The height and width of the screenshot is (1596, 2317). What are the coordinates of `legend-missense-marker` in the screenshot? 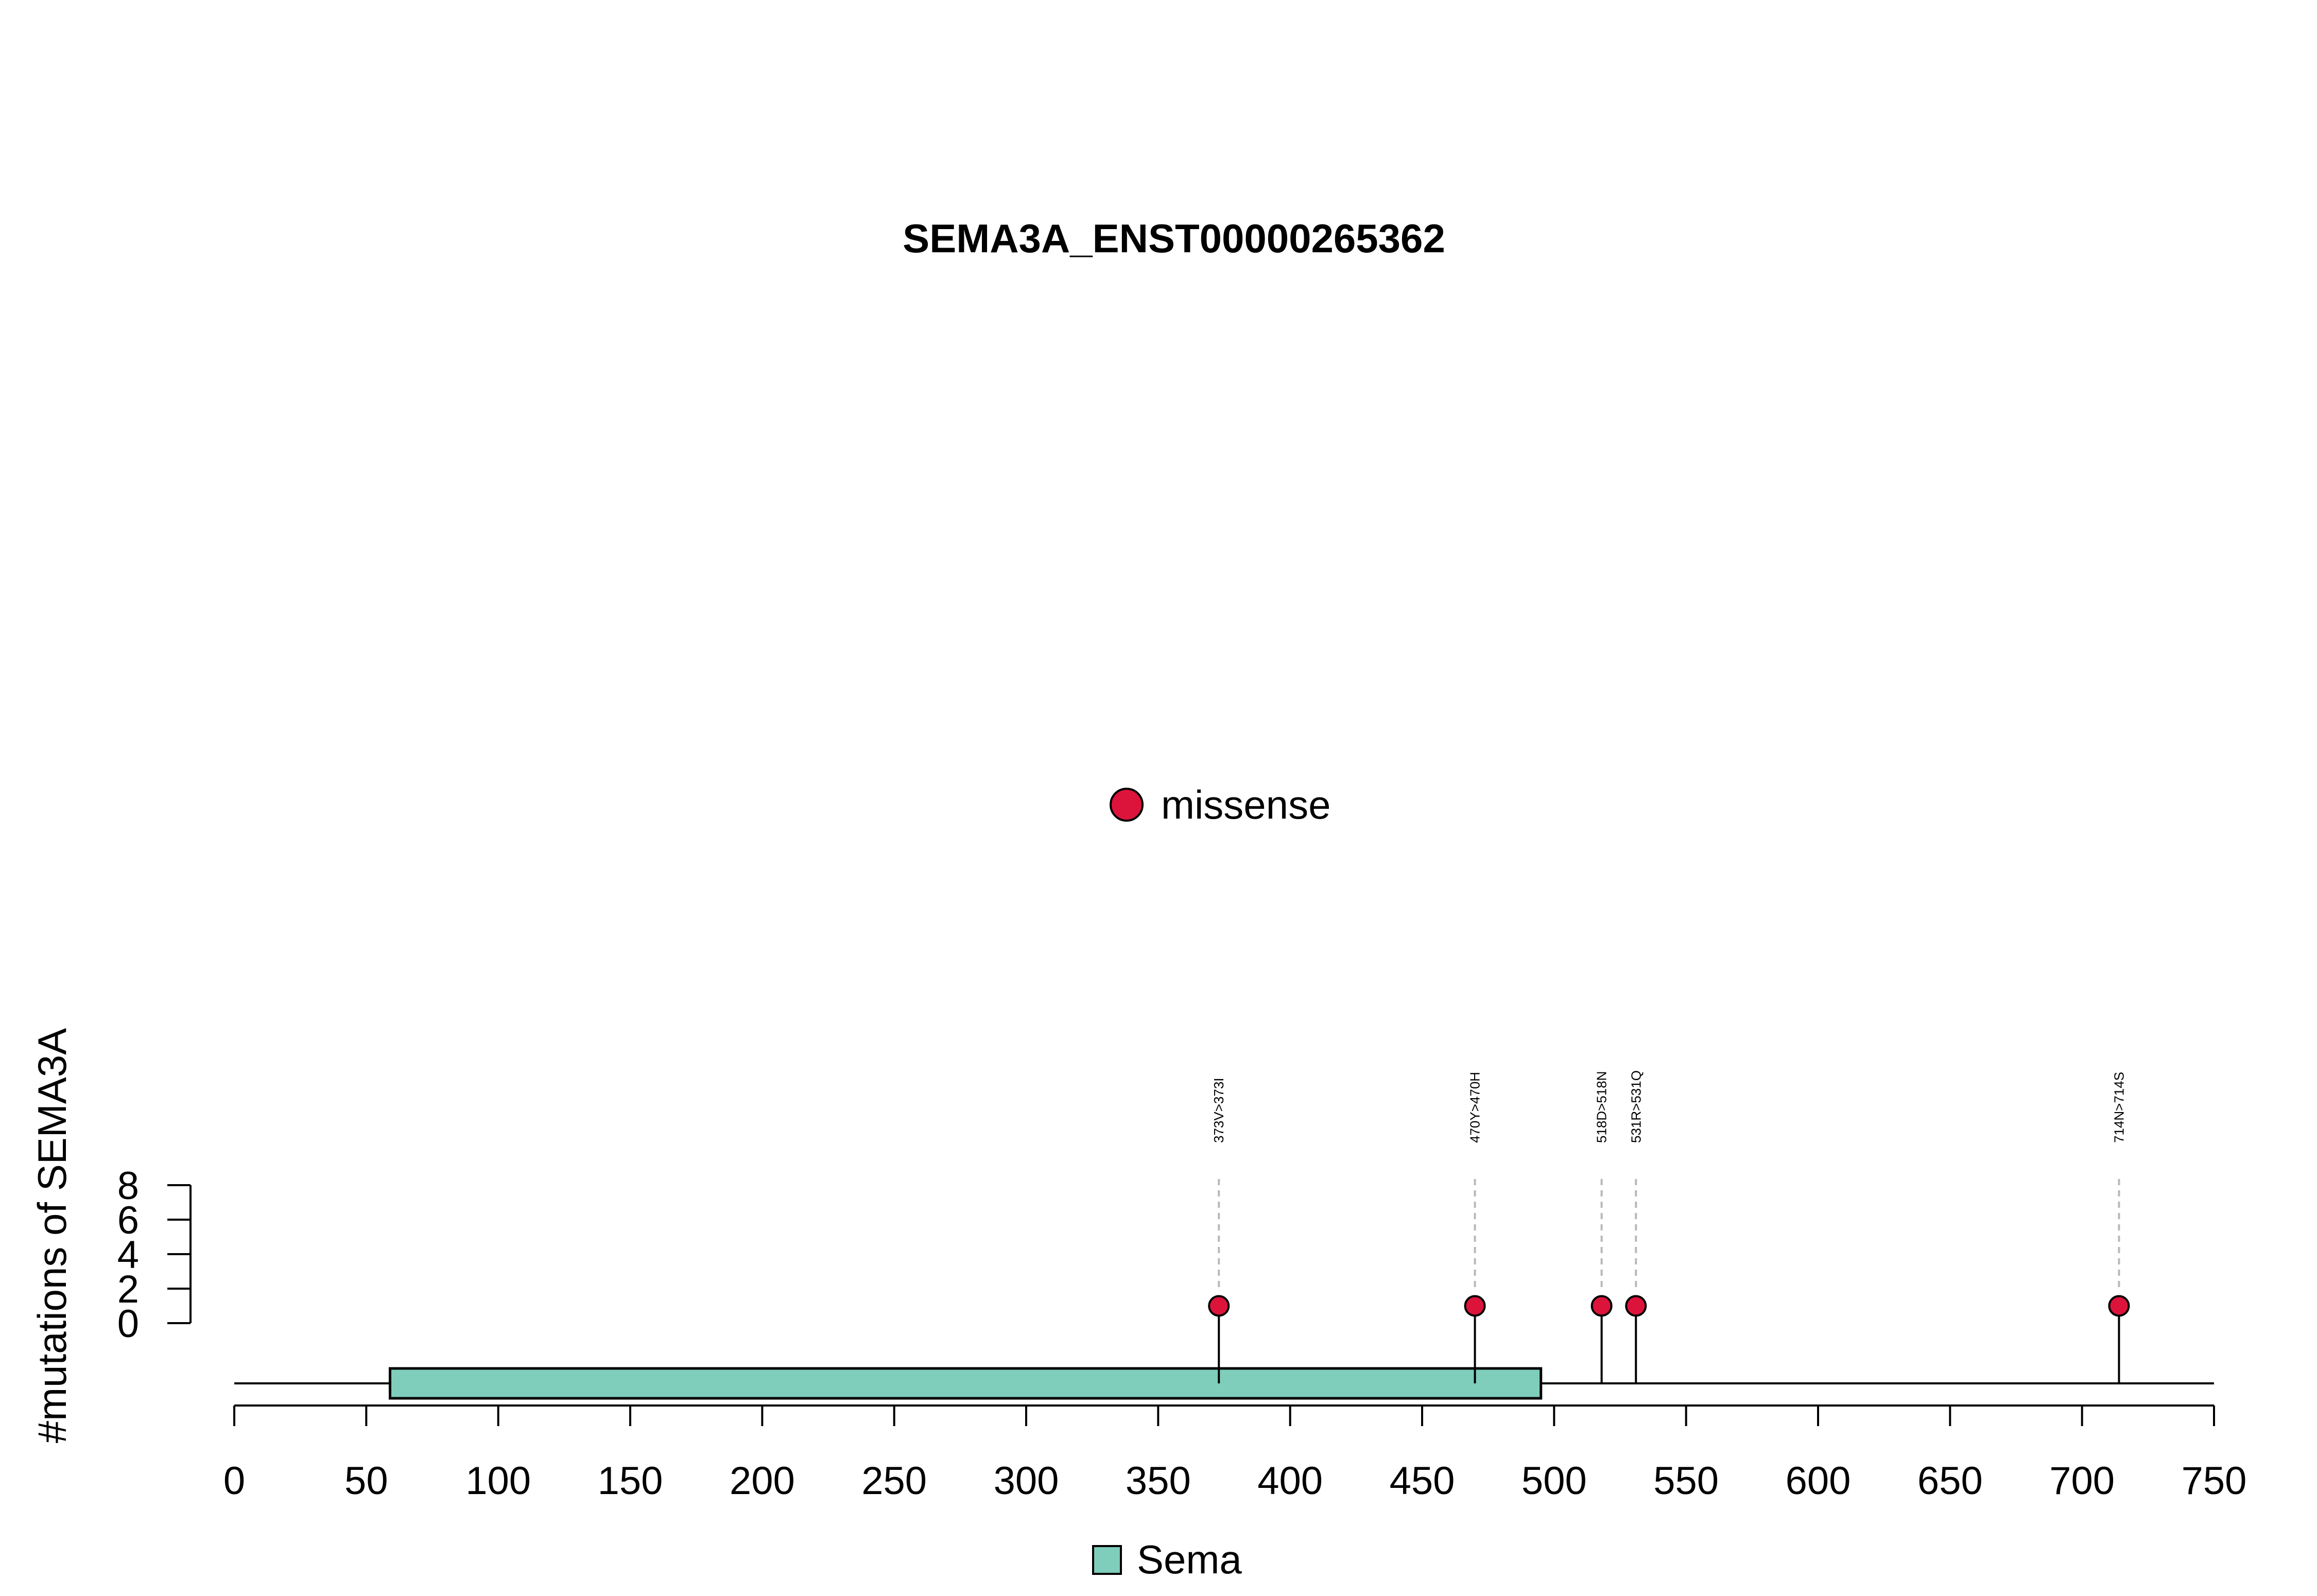 It's located at (1127, 805).